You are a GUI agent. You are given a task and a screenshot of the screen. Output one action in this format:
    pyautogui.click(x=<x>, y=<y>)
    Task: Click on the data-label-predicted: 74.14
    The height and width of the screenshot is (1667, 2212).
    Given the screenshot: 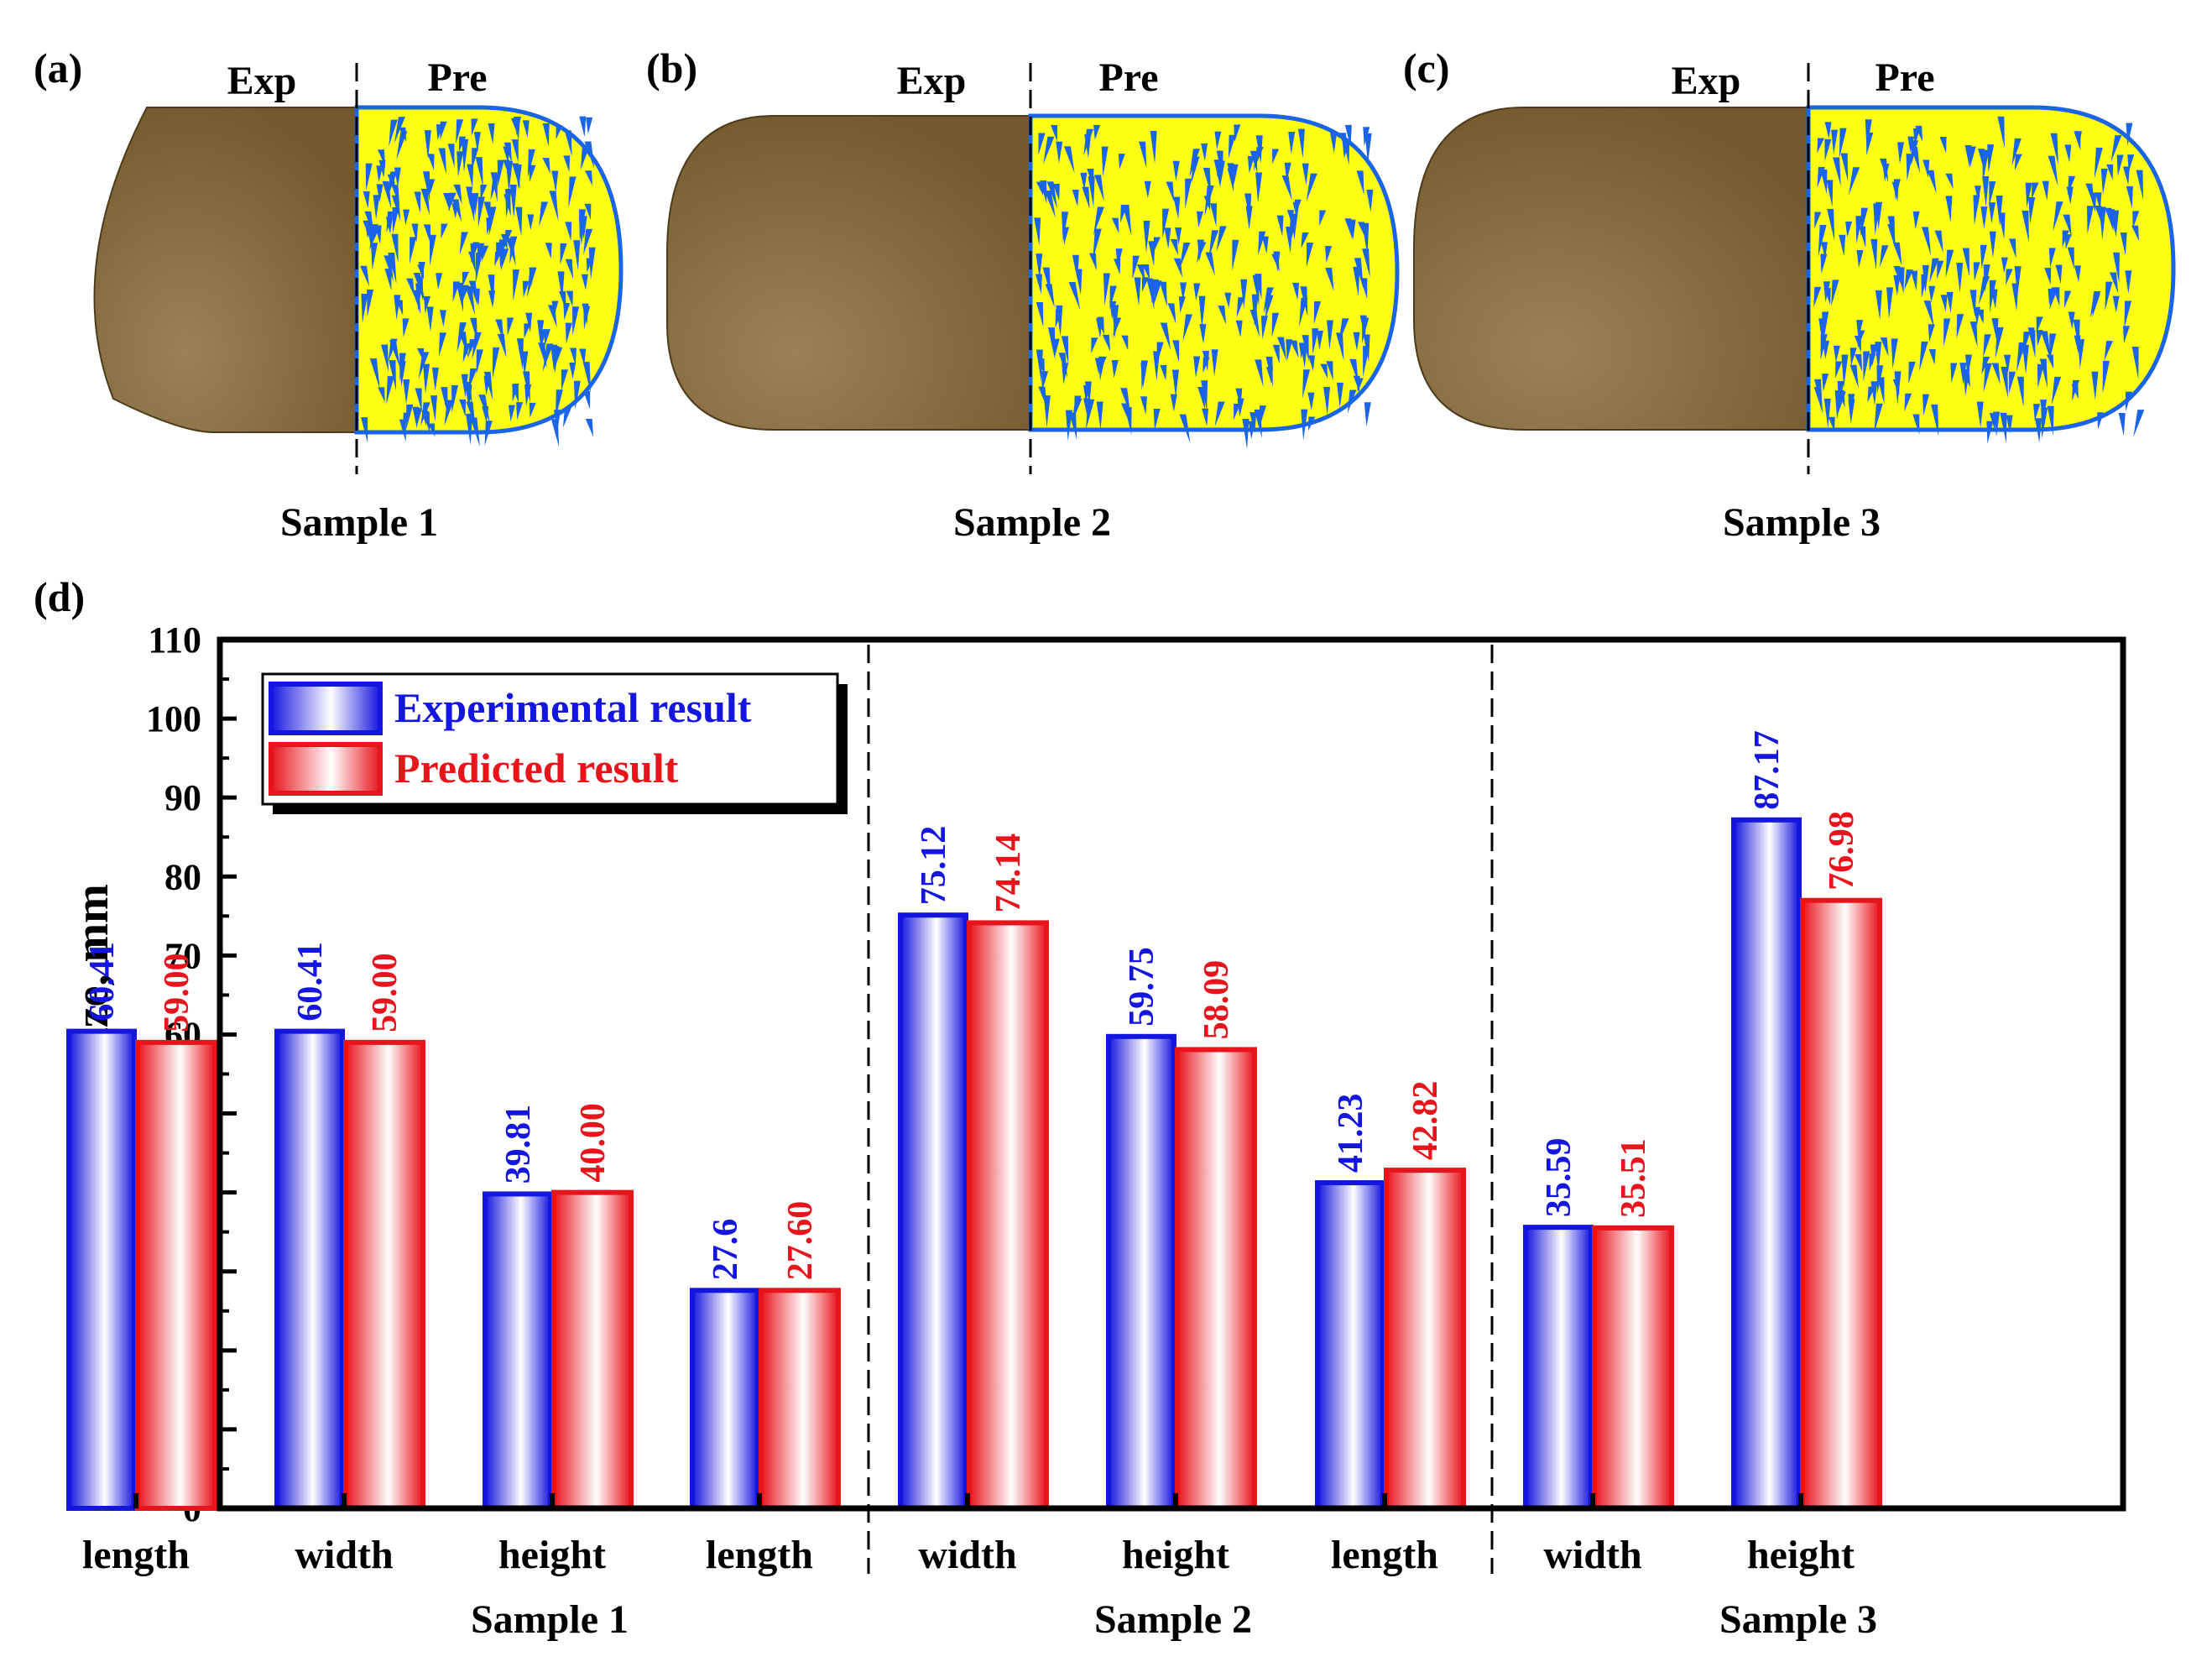 What is the action you would take?
    pyautogui.click(x=1008, y=873)
    